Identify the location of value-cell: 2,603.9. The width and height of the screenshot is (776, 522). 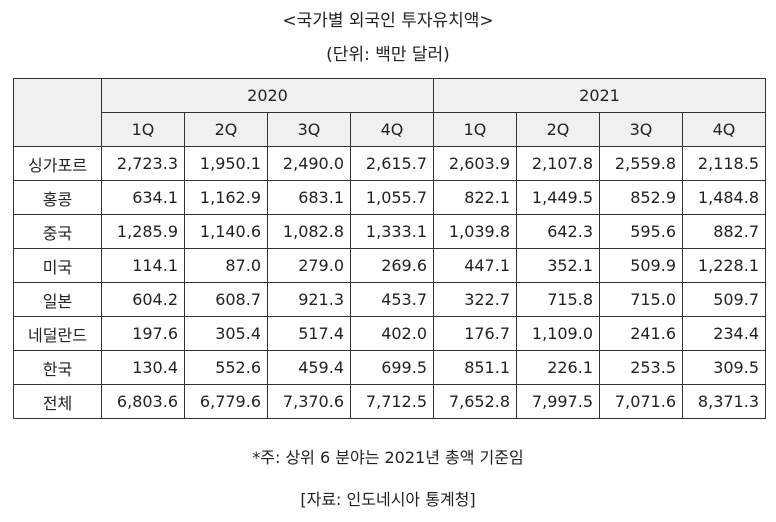
(475, 163).